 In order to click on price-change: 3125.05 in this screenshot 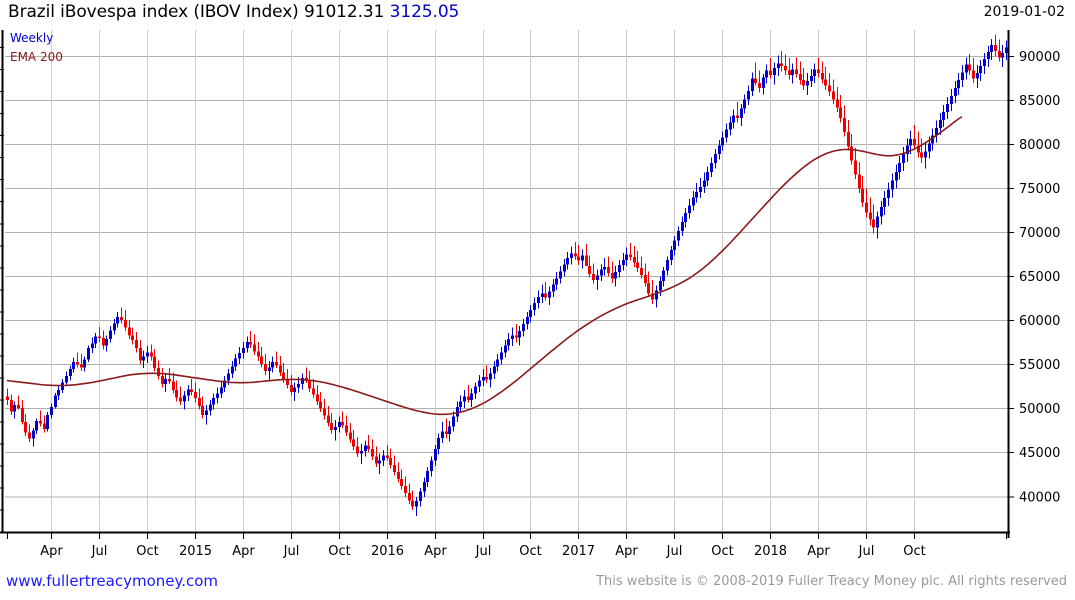, I will do `click(424, 12)`.